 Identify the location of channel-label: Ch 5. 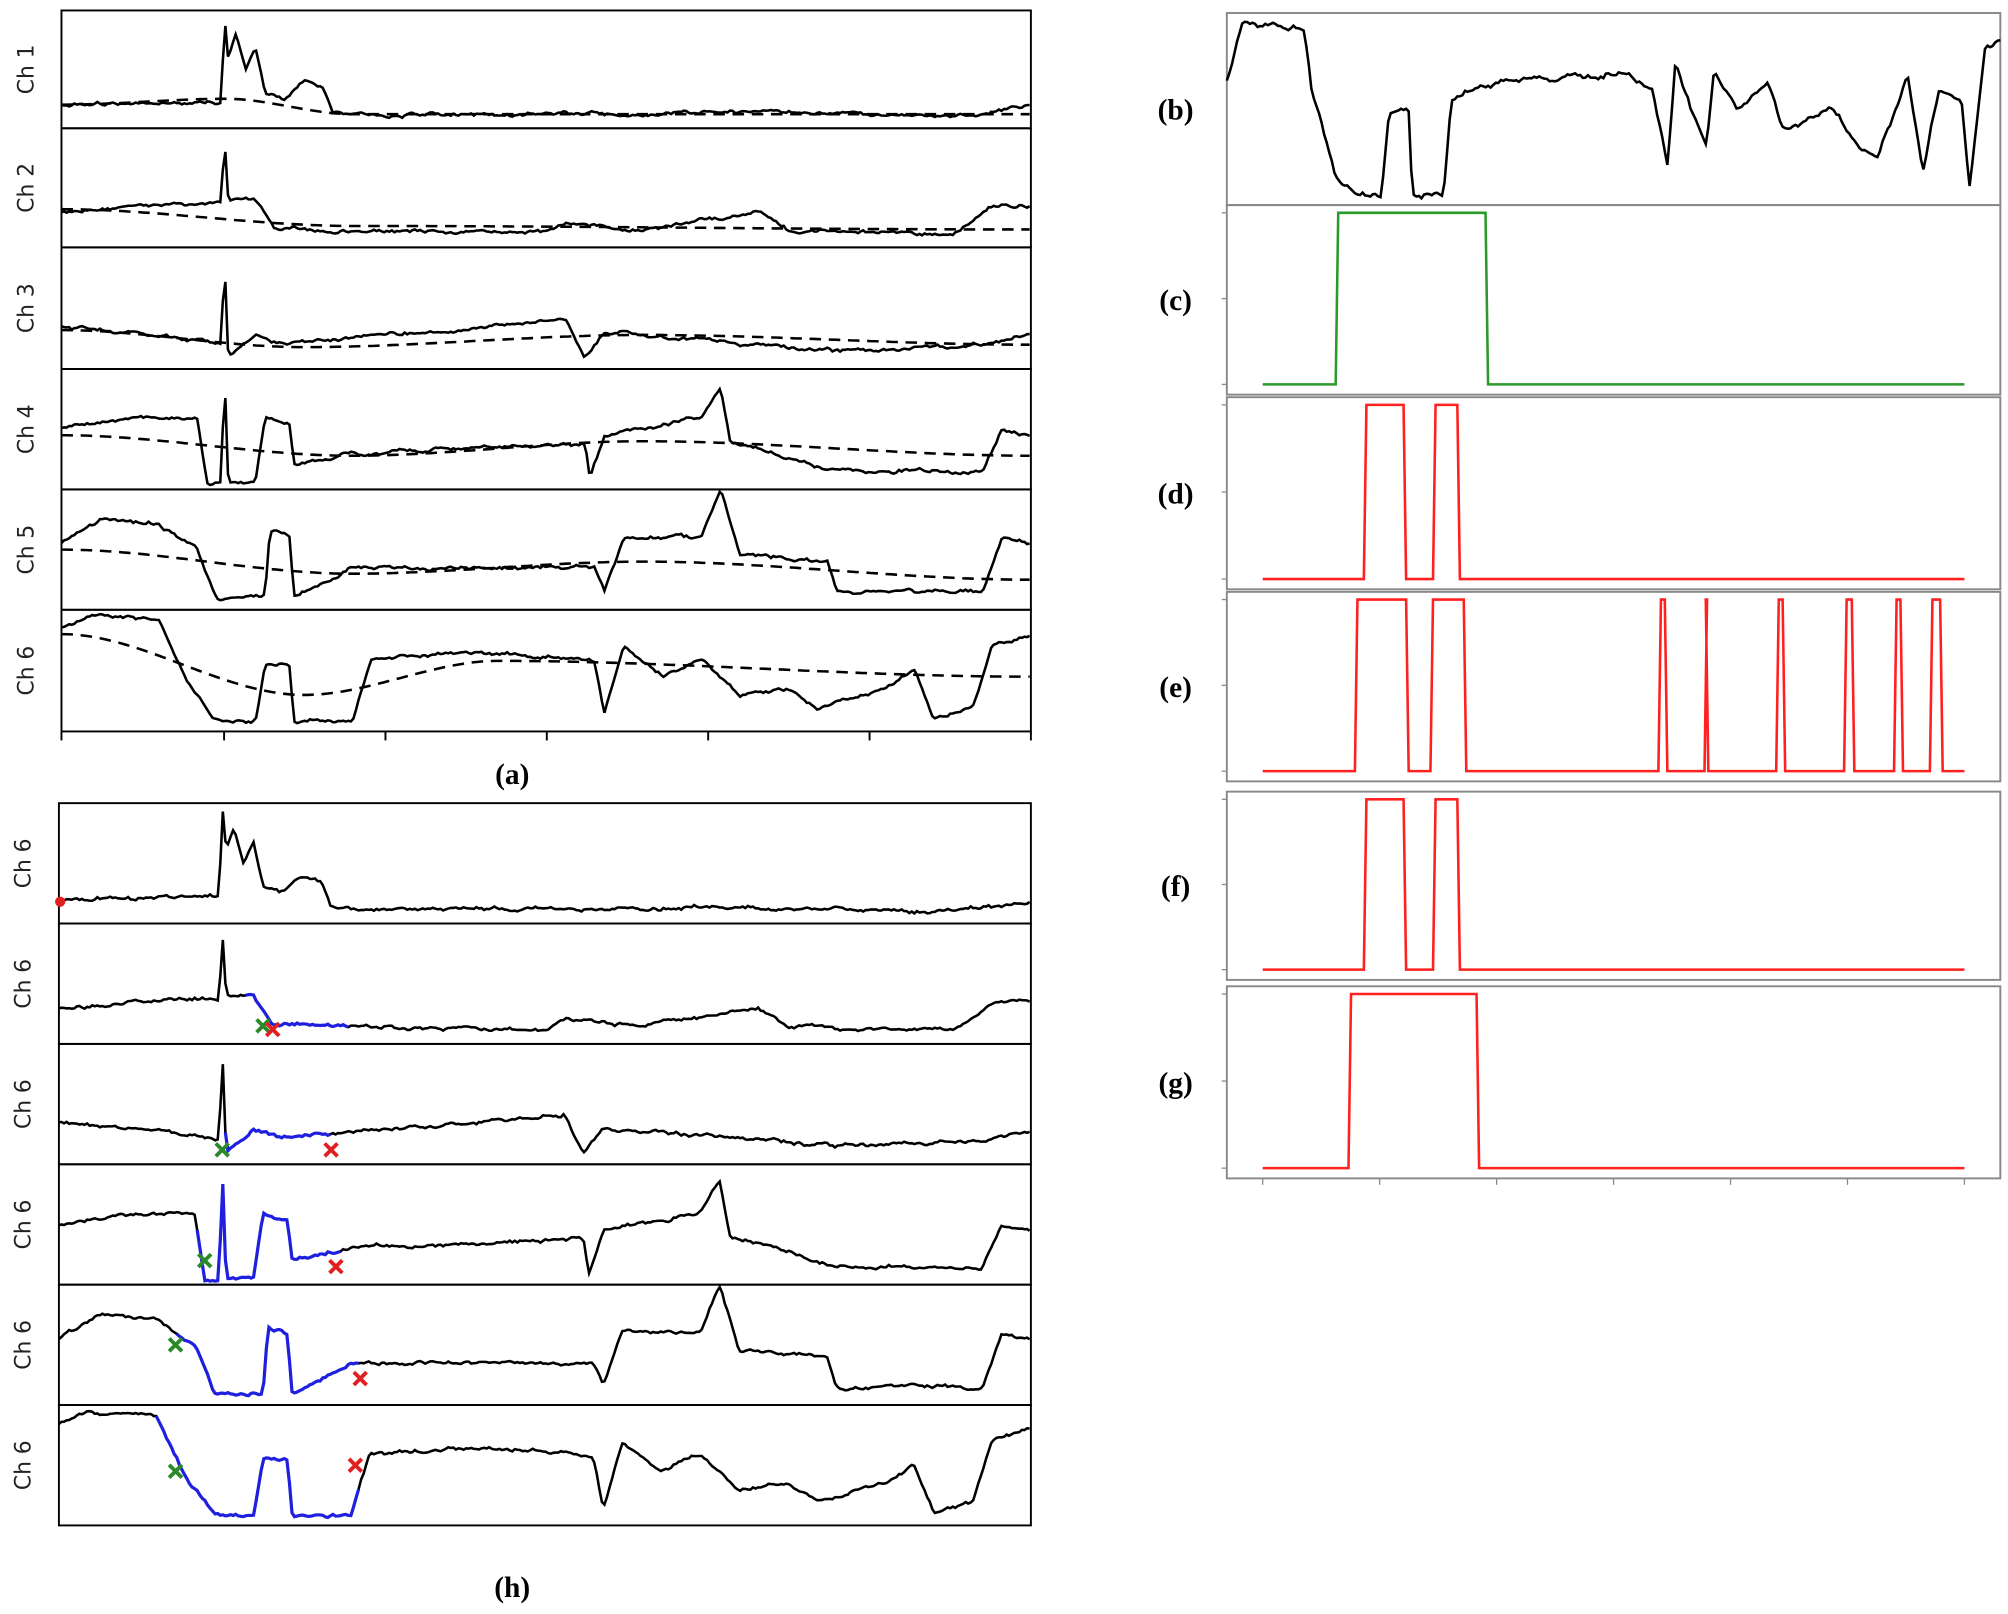
(26, 550).